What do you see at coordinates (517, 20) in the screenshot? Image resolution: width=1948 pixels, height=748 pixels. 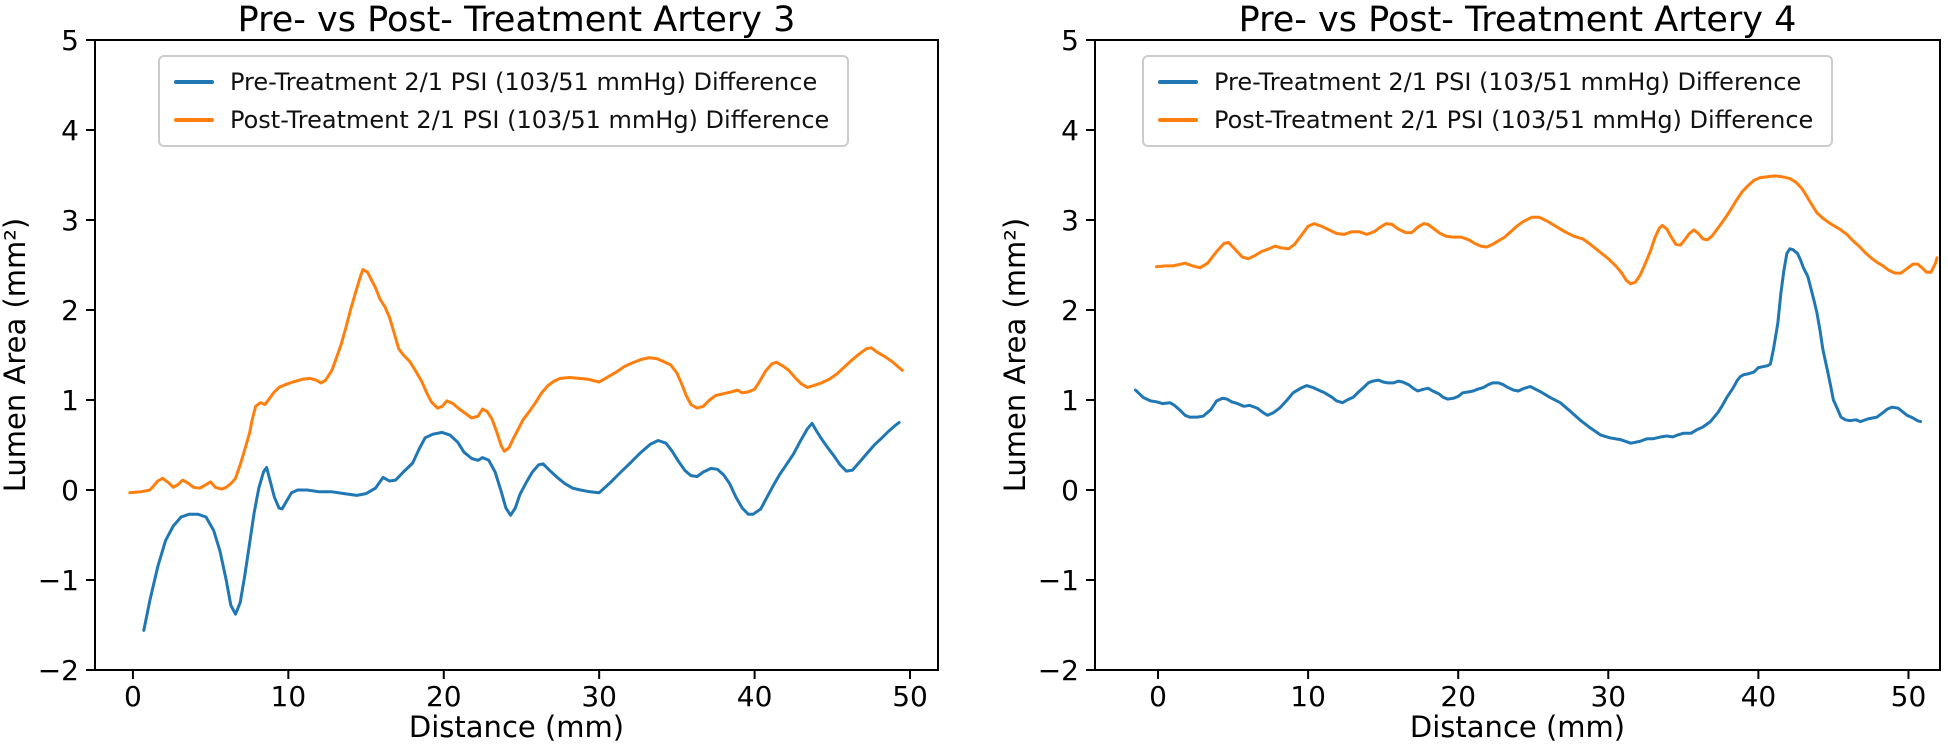 I see `chart-title: Pre- vs Post- Treatment Artery 3` at bounding box center [517, 20].